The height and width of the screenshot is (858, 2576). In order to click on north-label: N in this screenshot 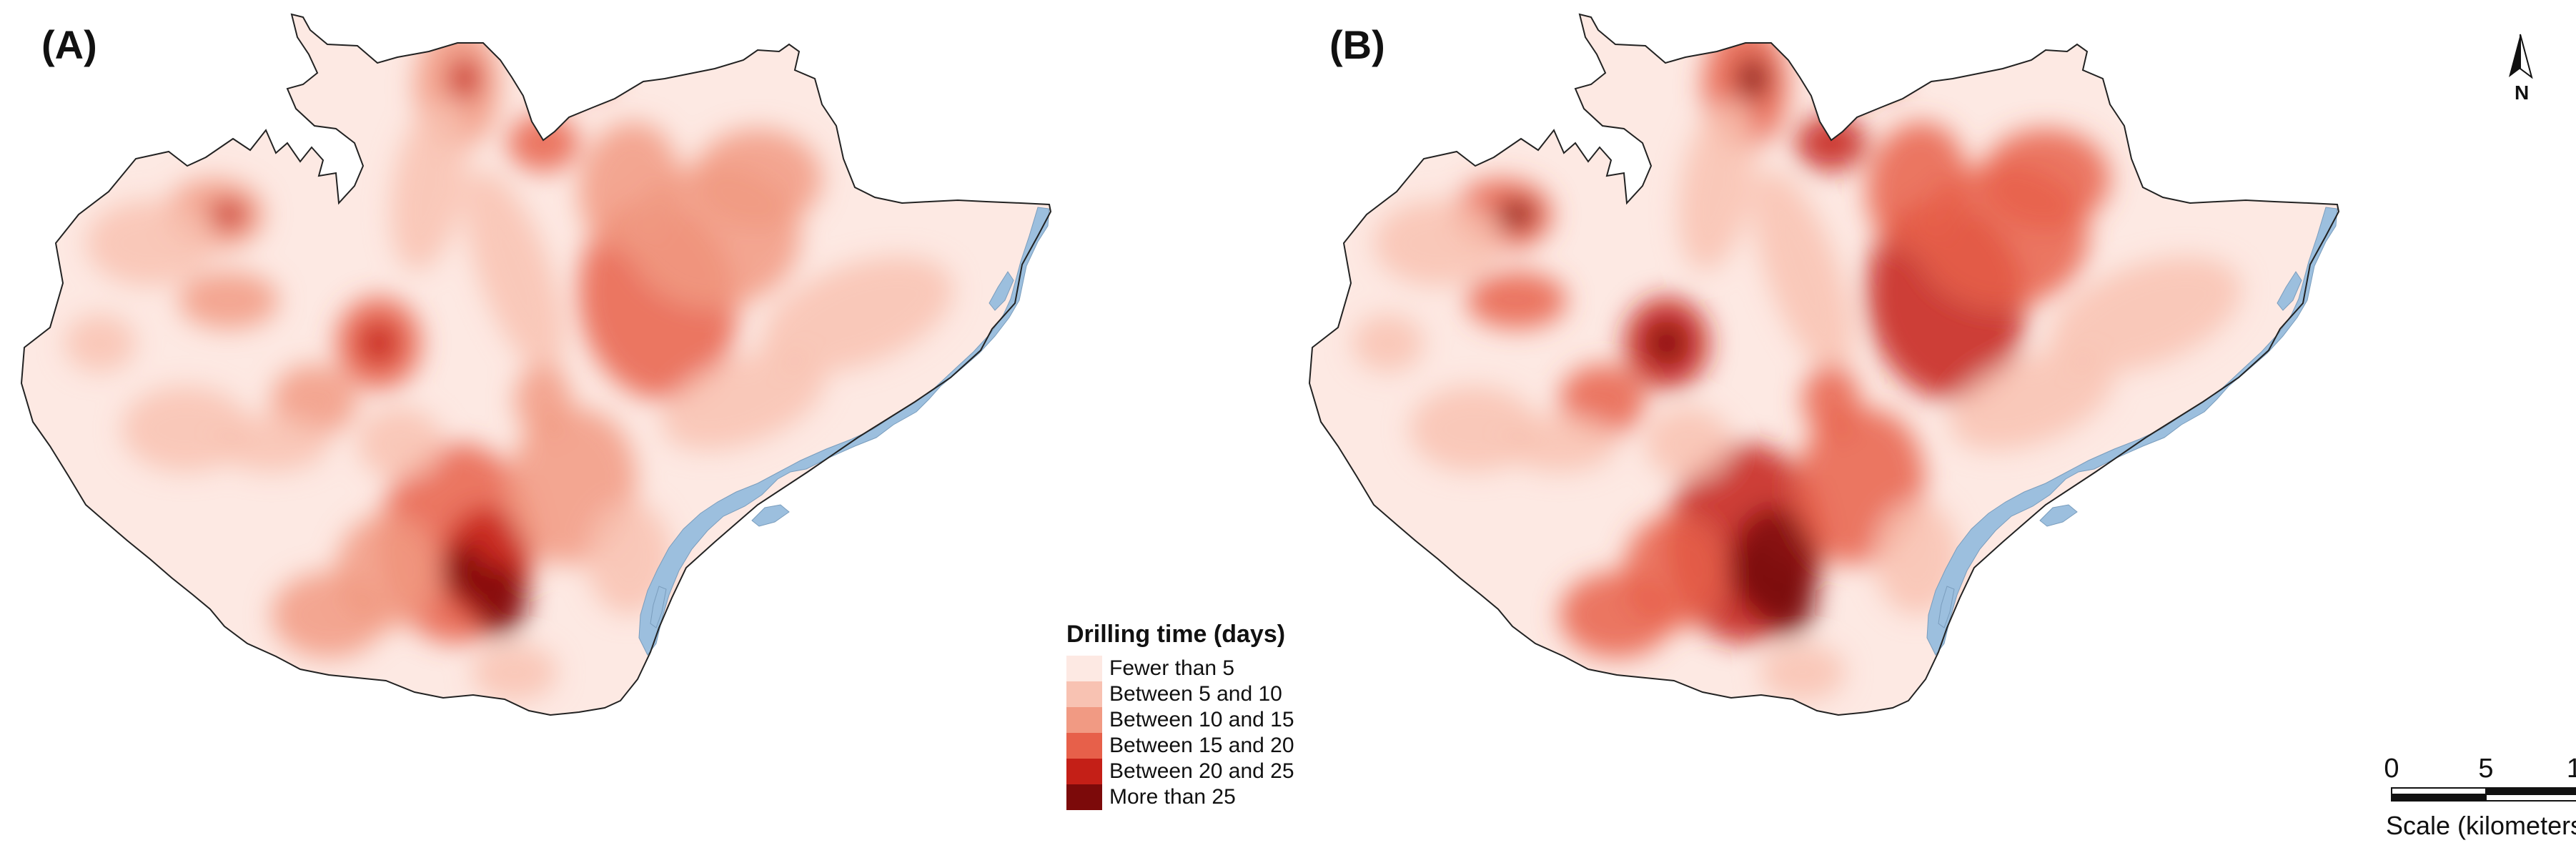, I will do `click(2523, 93)`.